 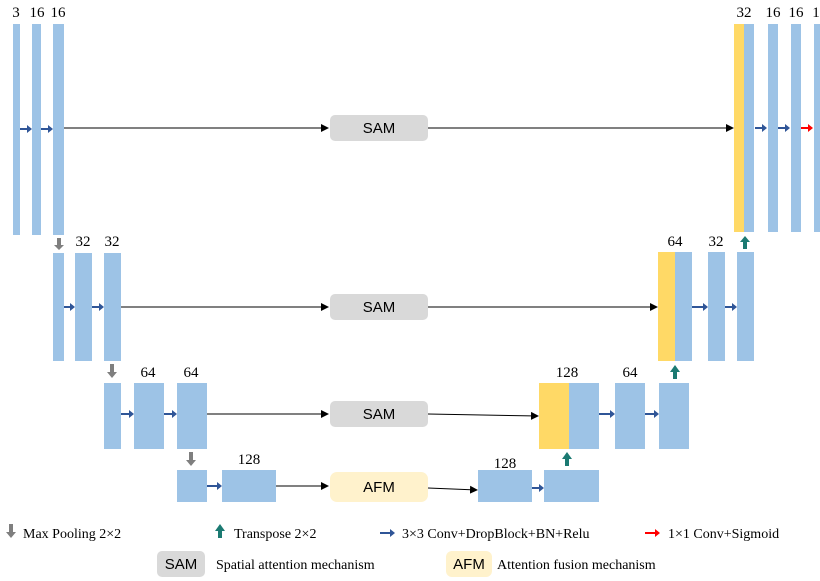 What do you see at coordinates (554, 416) in the screenshot?
I see `dec3-concat-yellow` at bounding box center [554, 416].